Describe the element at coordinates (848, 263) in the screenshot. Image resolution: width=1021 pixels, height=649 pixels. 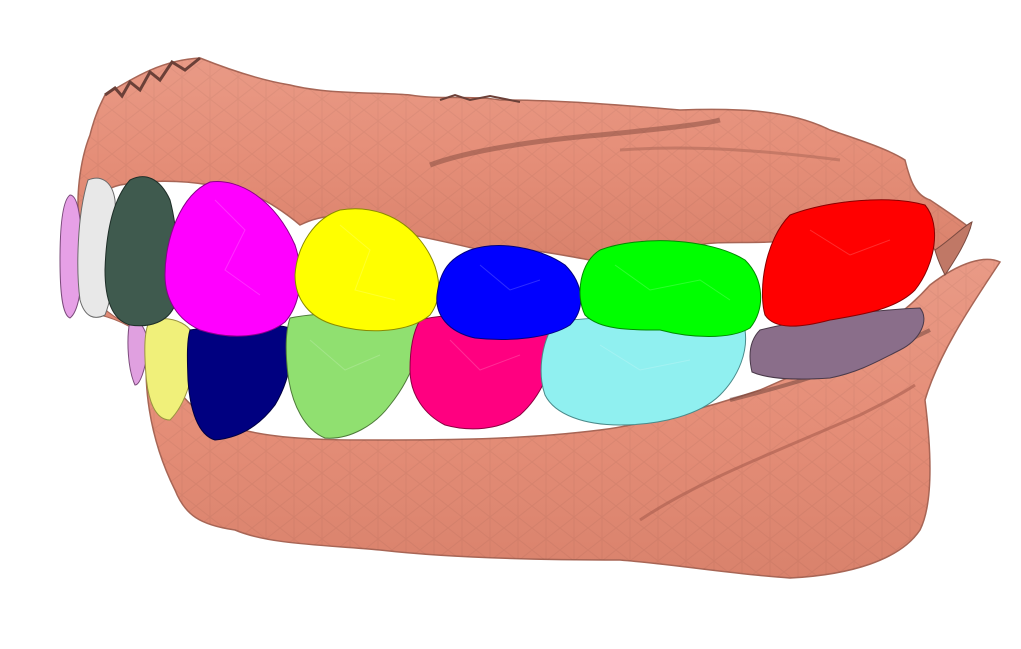
I see `tooth-upper-molar-red` at that location.